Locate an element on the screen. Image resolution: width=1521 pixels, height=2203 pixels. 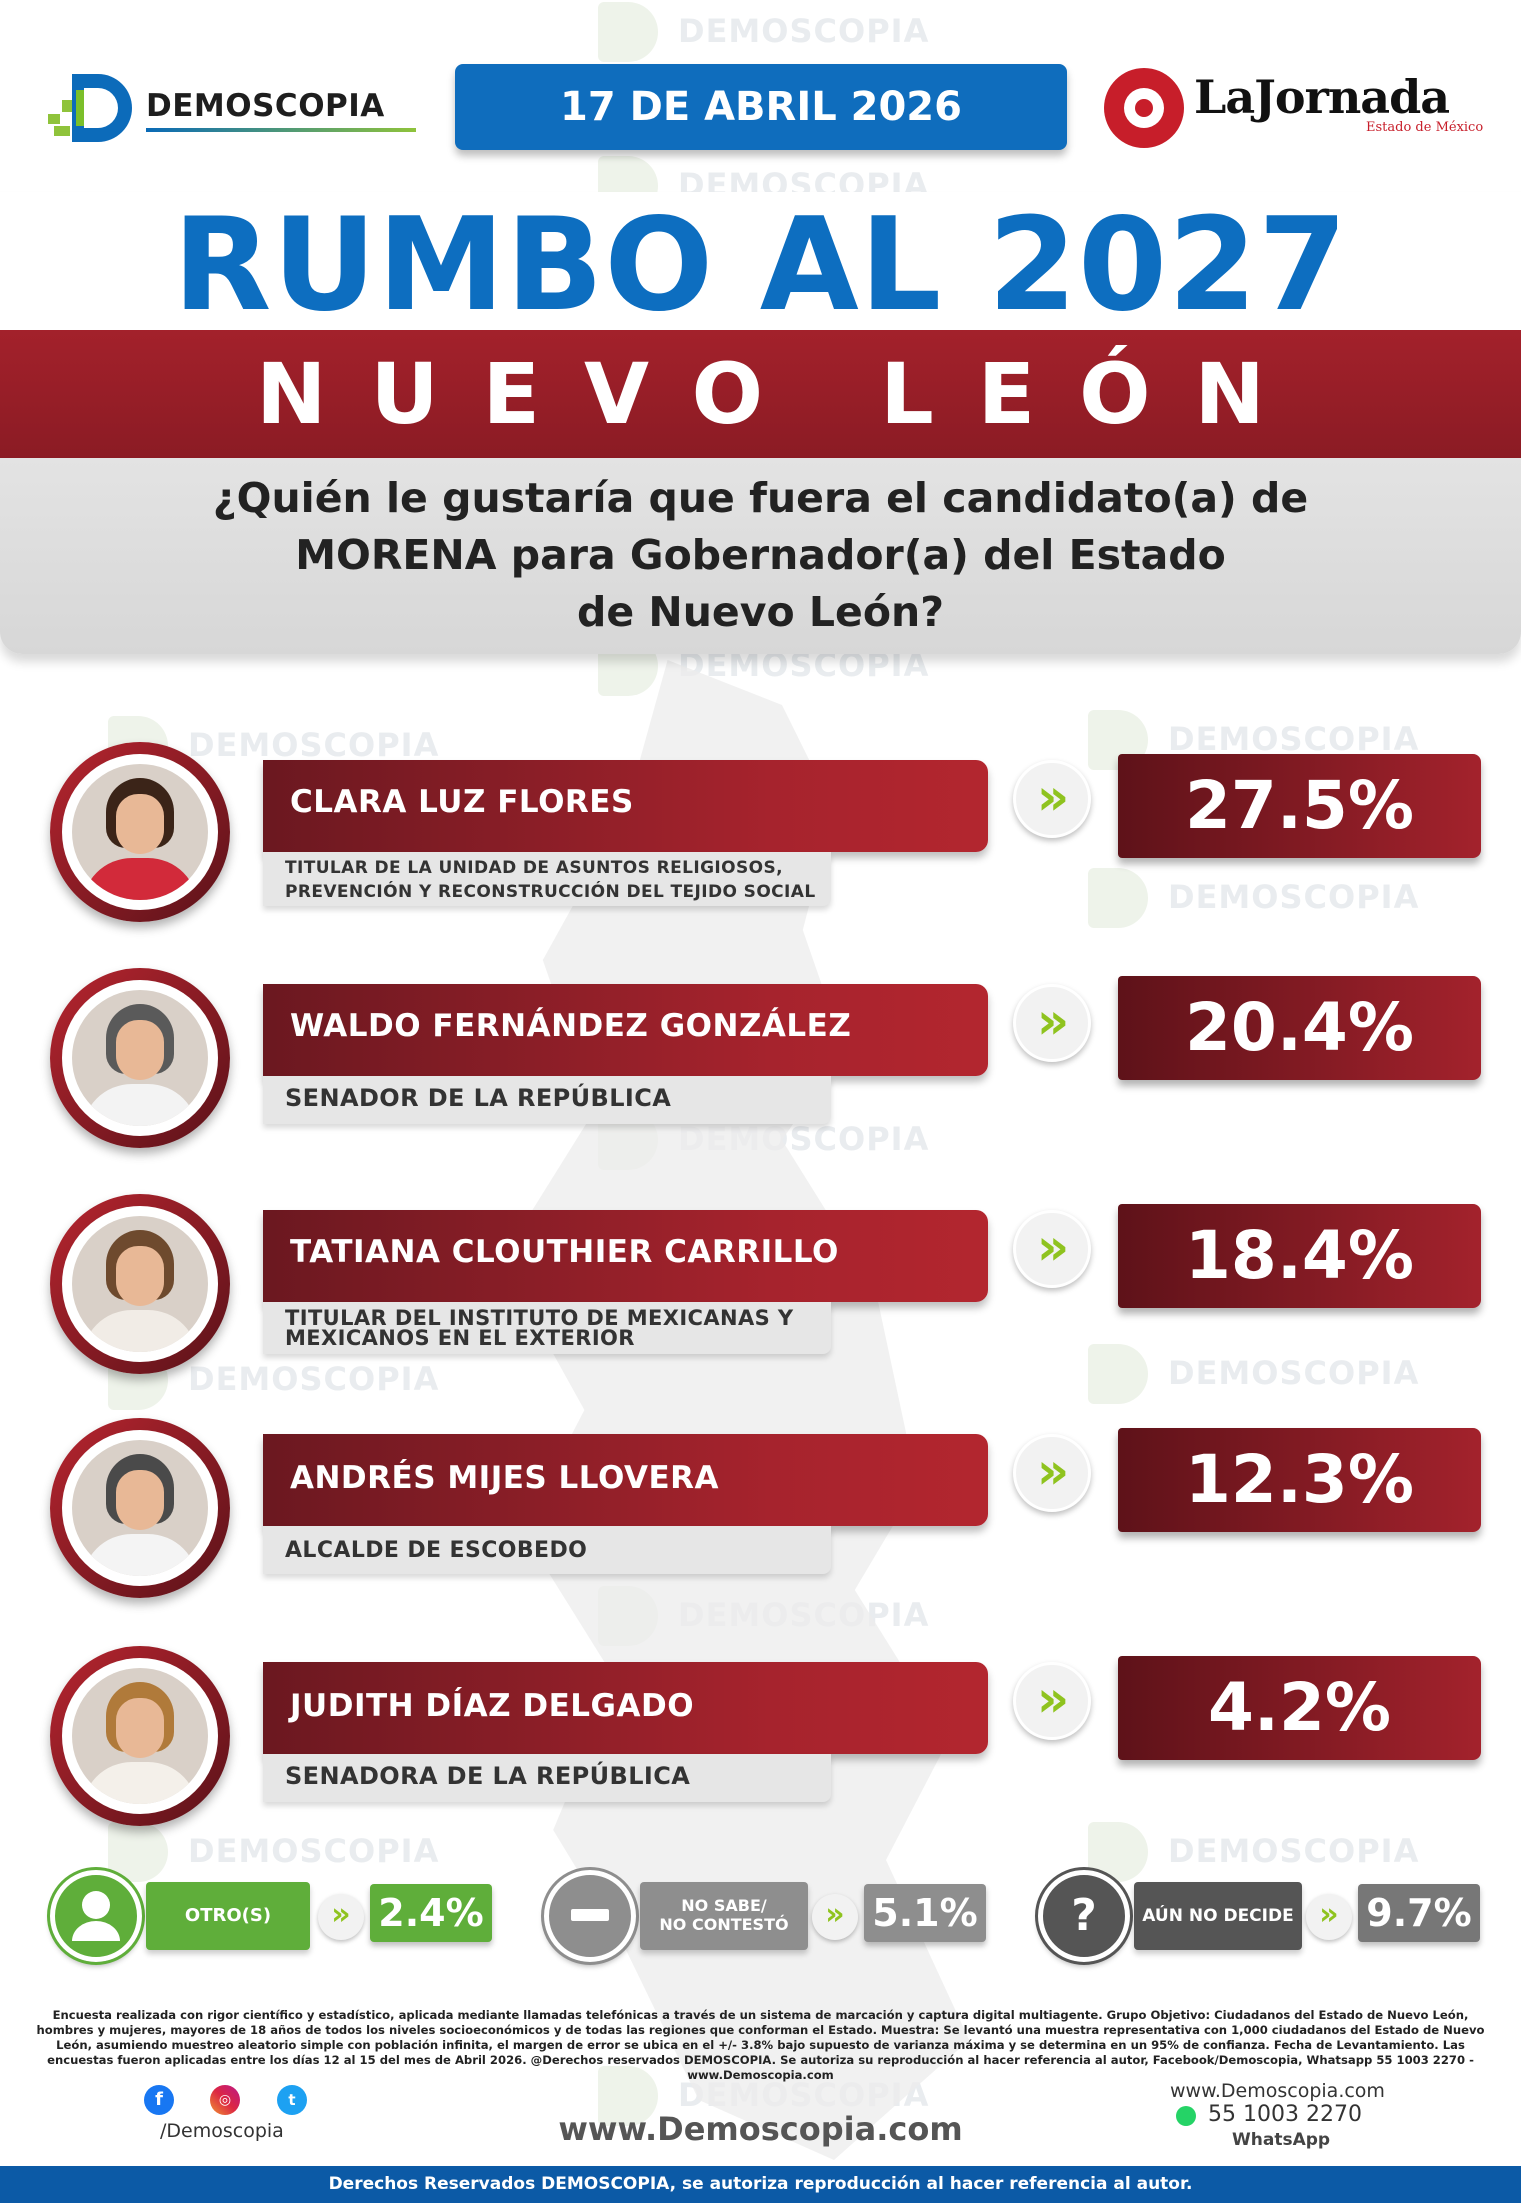
brand-name: DEMOSCOPIA is located at coordinates (265, 106).